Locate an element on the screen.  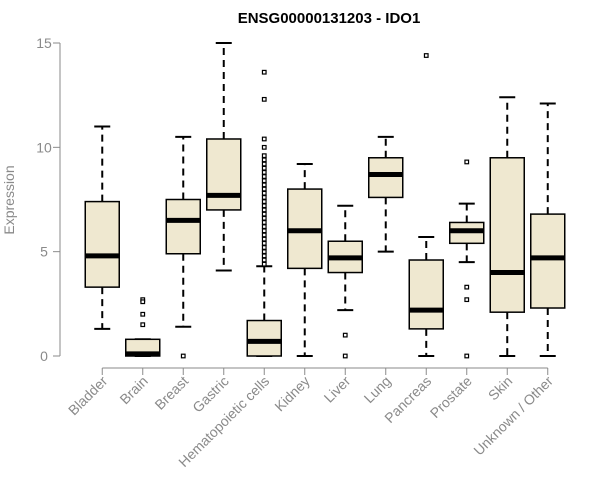
y-tick-label: 10 is located at coordinates (44, 147).